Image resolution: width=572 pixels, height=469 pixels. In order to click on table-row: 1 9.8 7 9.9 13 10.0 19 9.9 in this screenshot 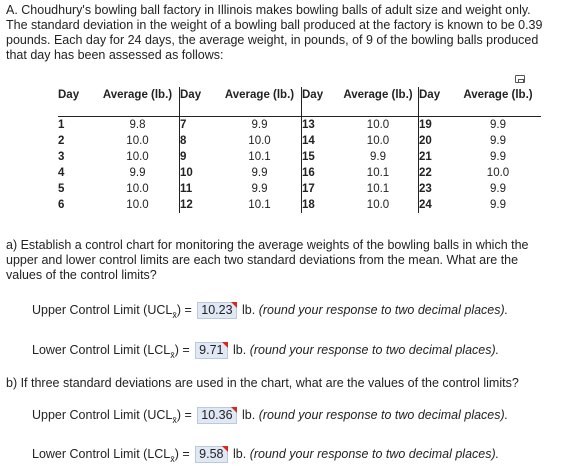, I will do `click(299, 124)`.